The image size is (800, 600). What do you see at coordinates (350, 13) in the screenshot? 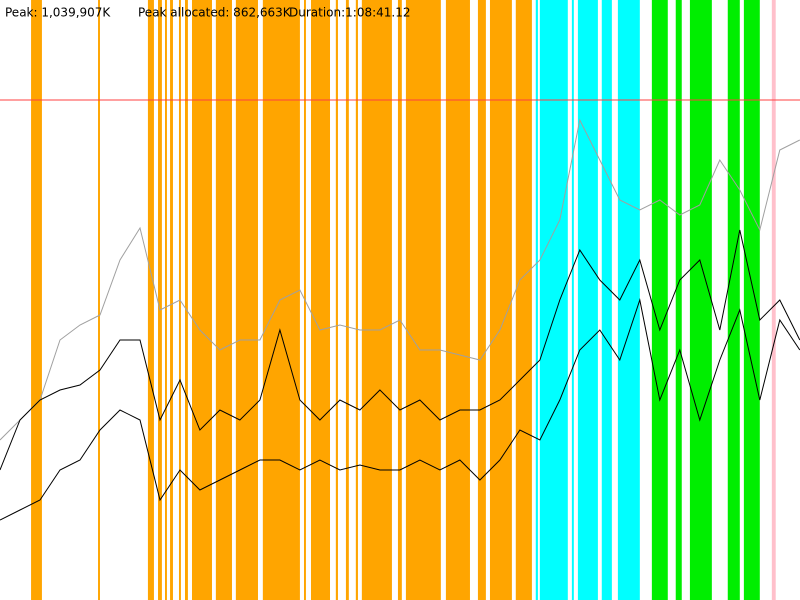
I see `duration-stat: Duration:1:08:41.12` at bounding box center [350, 13].